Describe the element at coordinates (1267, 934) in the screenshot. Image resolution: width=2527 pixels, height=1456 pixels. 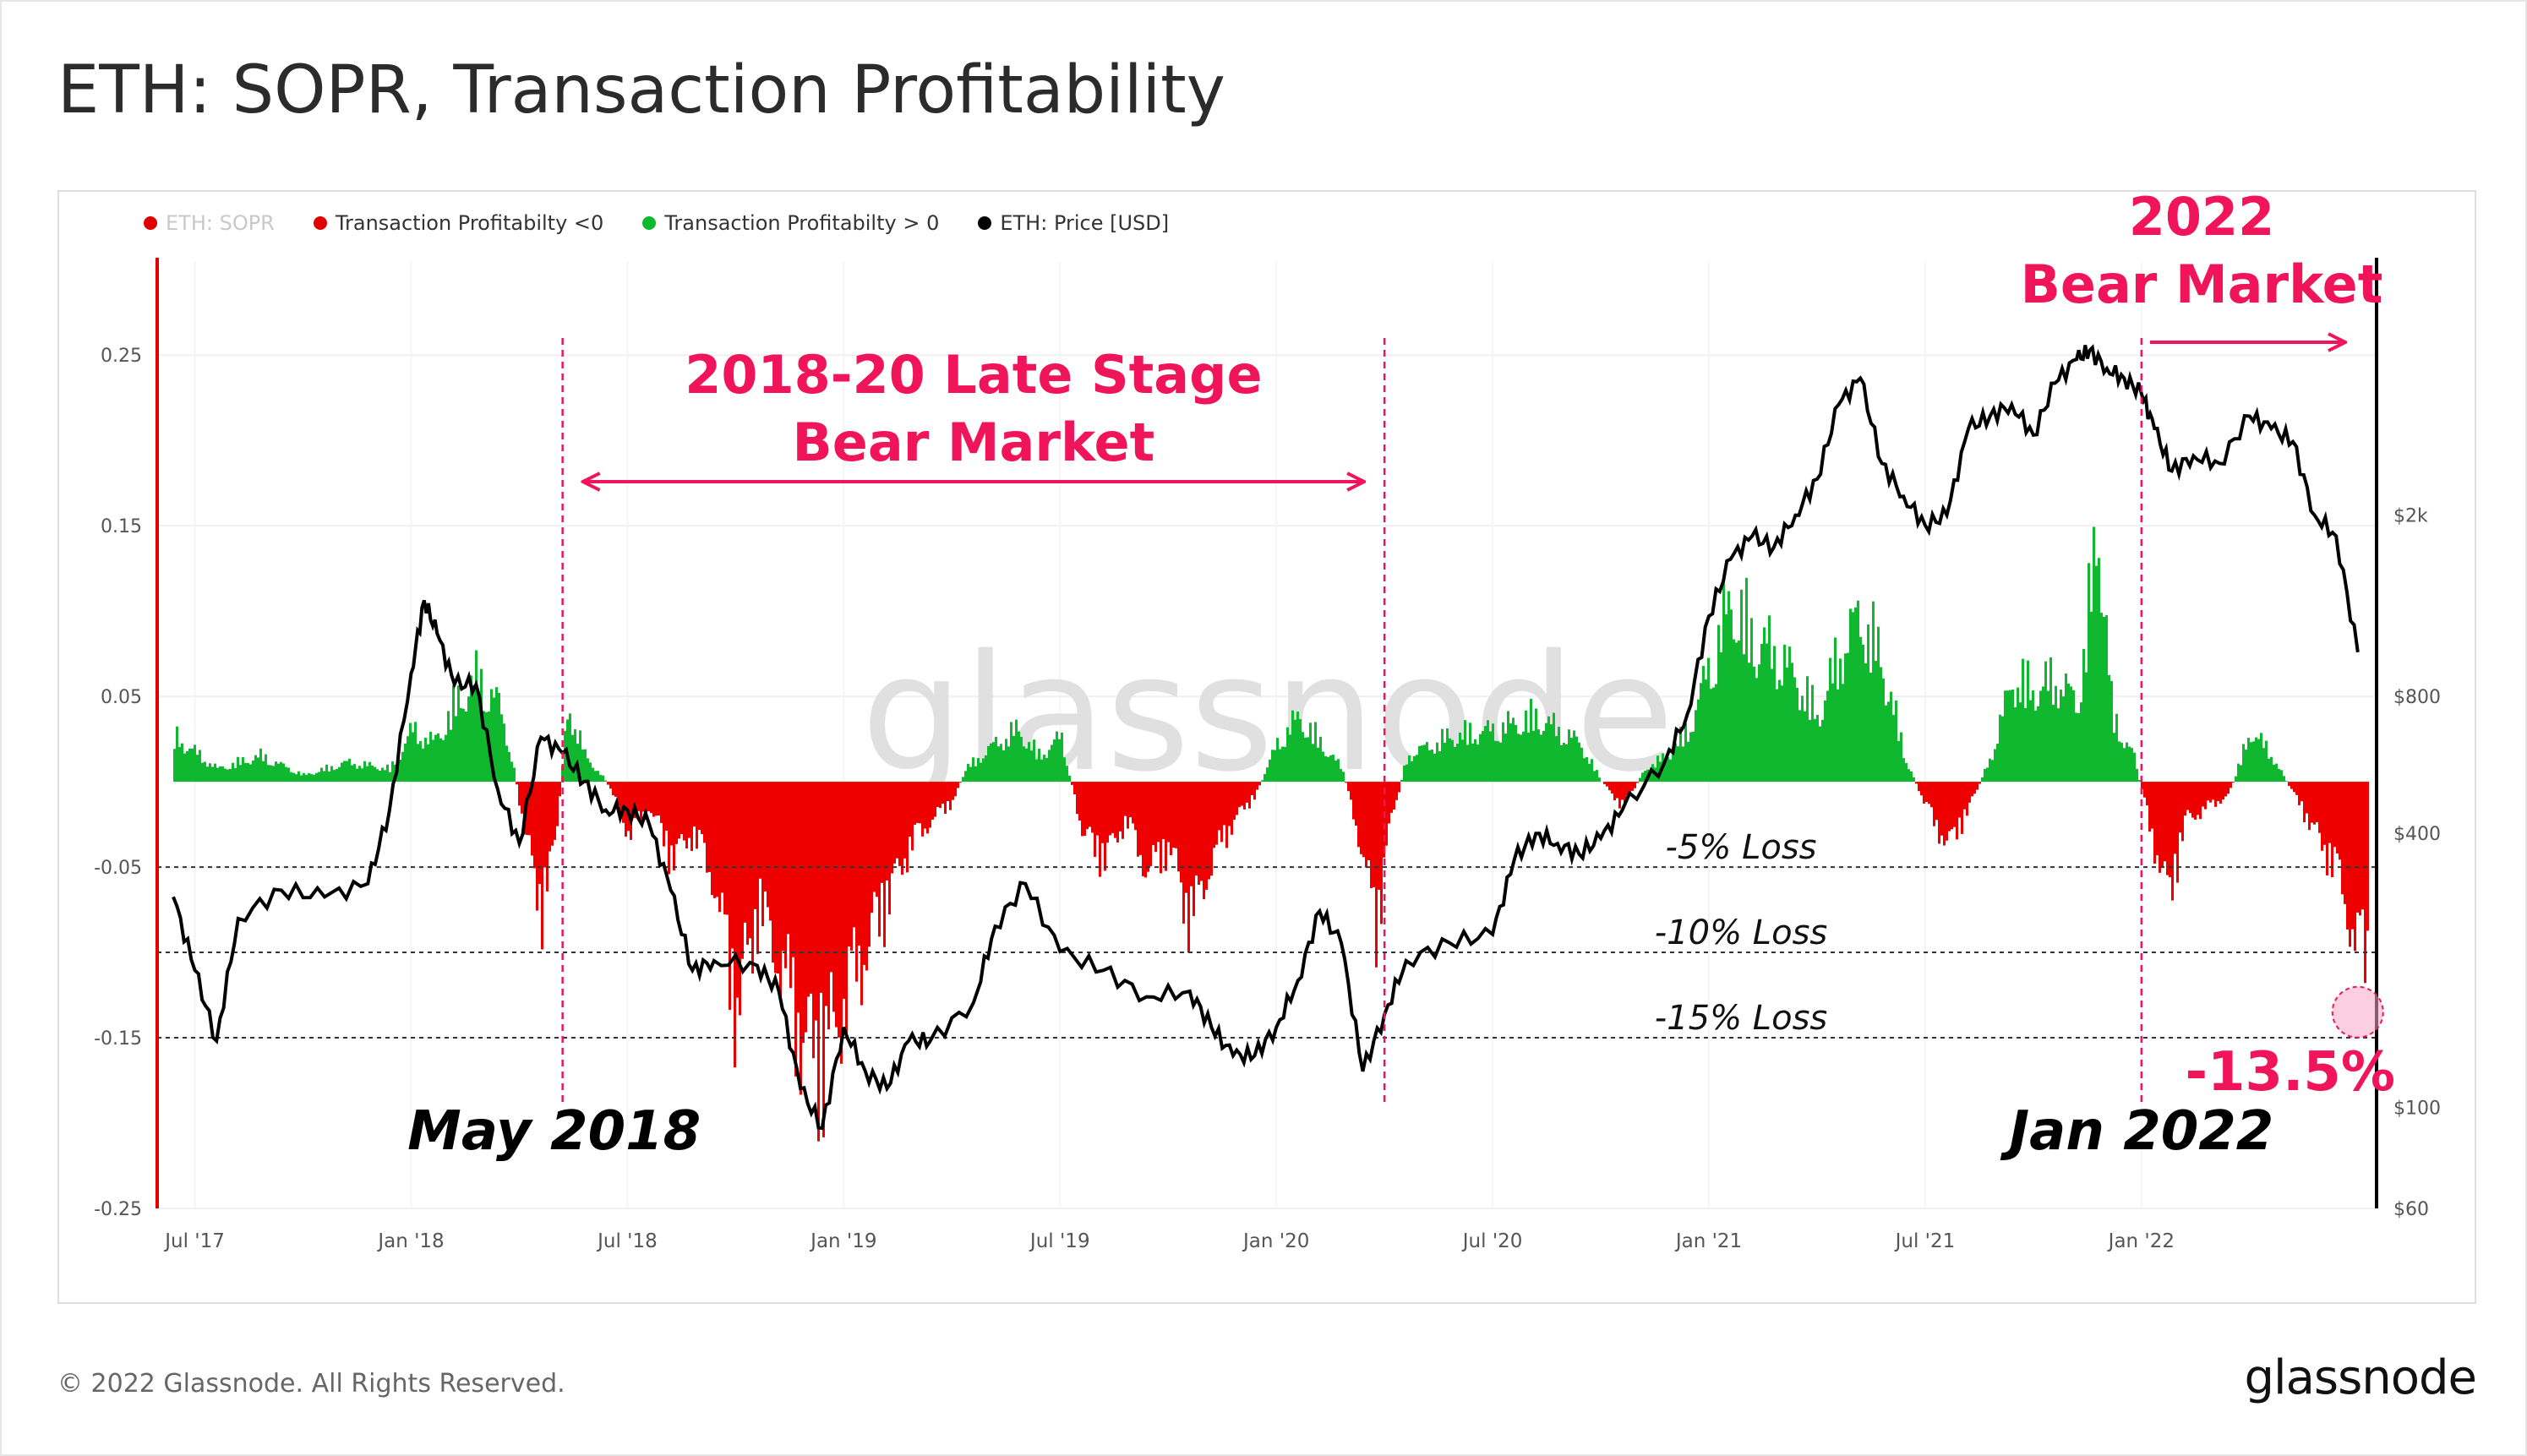
I see `loss-thresholds: -5% Loss -10% Loss -15% Loss` at that location.